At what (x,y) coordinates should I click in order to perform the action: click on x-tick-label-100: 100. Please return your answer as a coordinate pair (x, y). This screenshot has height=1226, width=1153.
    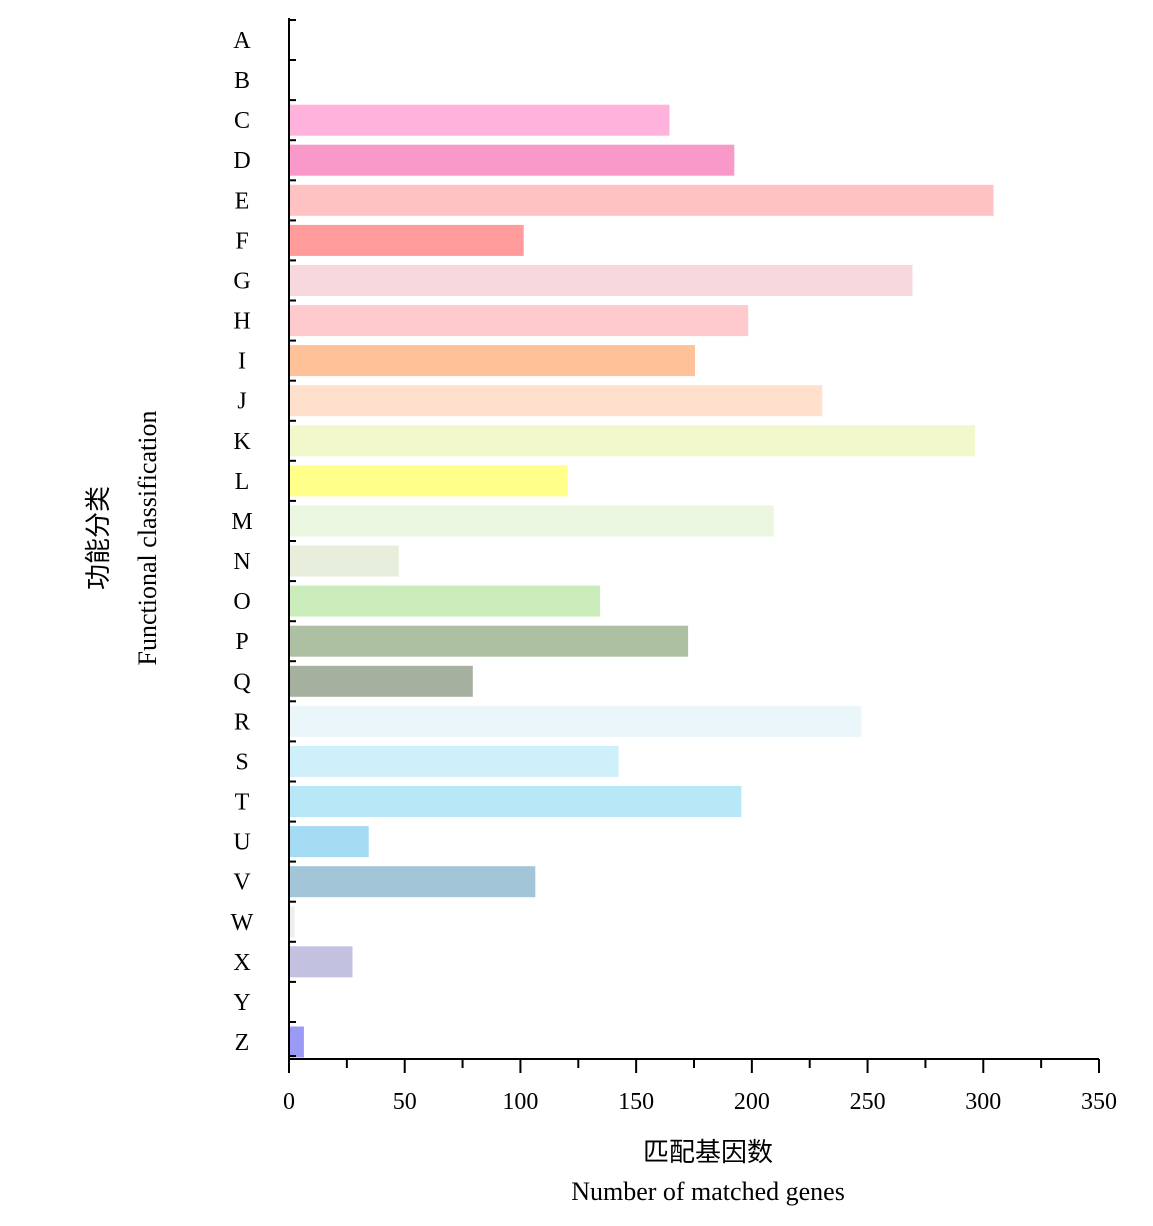
    Looking at the image, I should click on (520, 1102).